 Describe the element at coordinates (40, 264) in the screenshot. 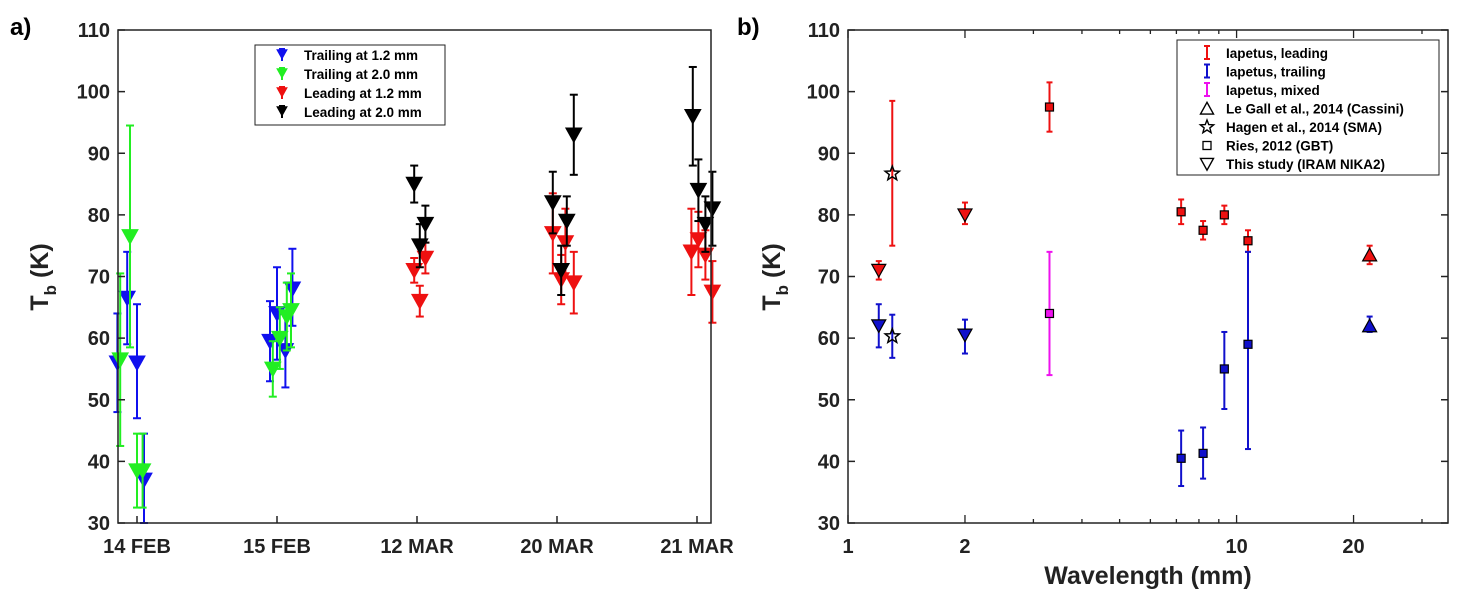

I see `panel-a-ylabel-unit: (K)` at that location.